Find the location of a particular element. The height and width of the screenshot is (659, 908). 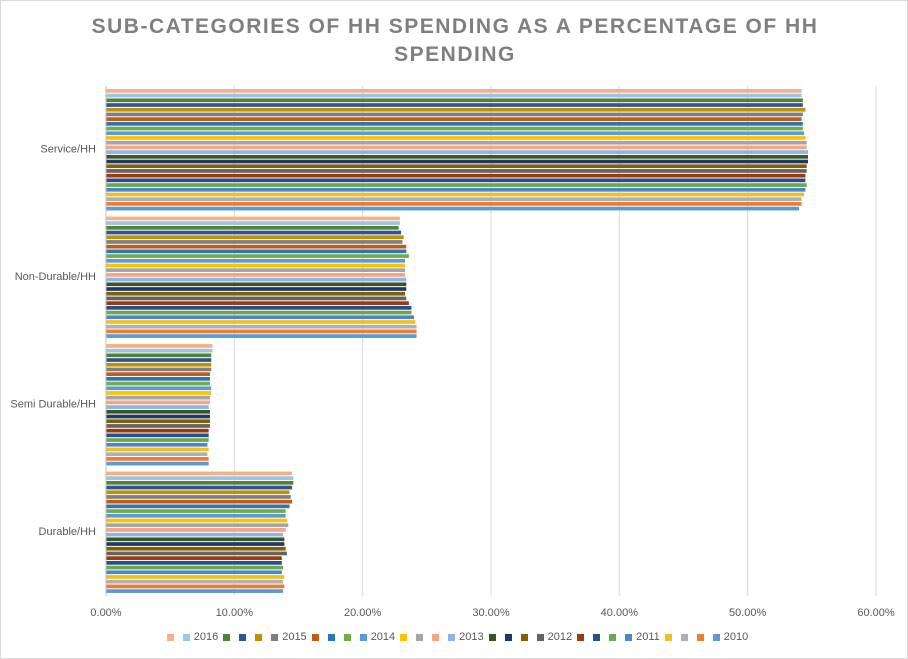

y-tick-label: Durable/HH is located at coordinates (68, 532).